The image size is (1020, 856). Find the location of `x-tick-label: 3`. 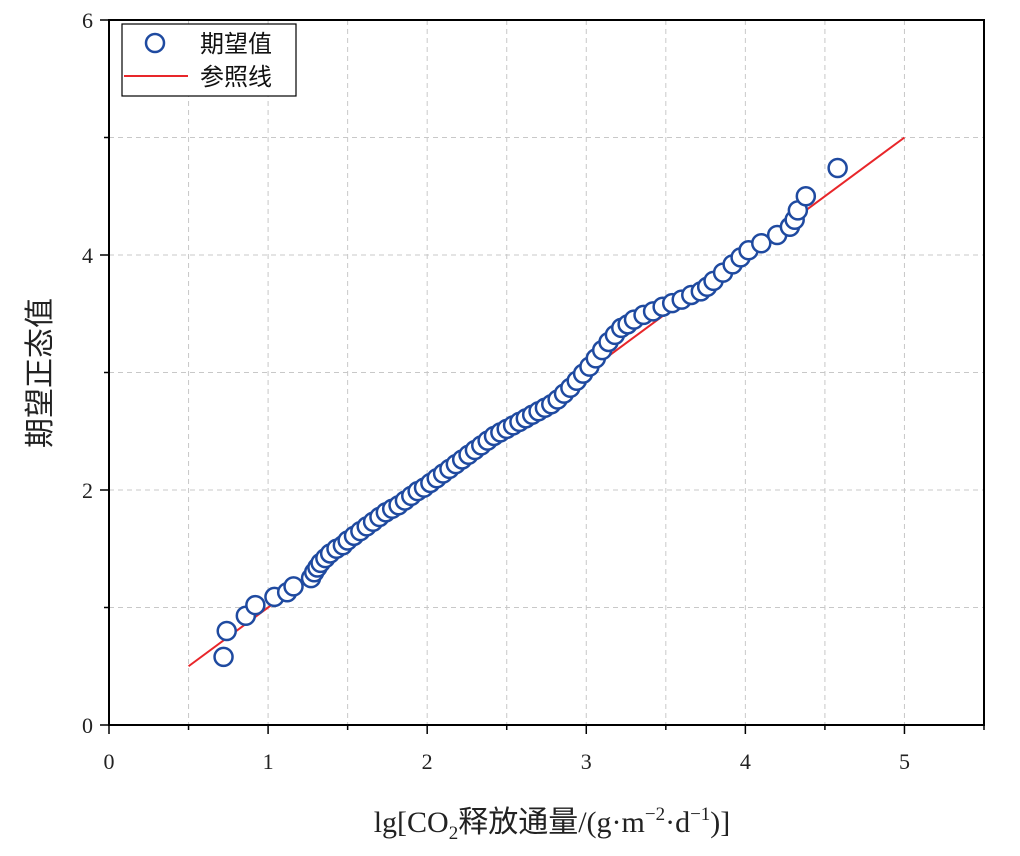

x-tick-label: 3 is located at coordinates (586, 761).